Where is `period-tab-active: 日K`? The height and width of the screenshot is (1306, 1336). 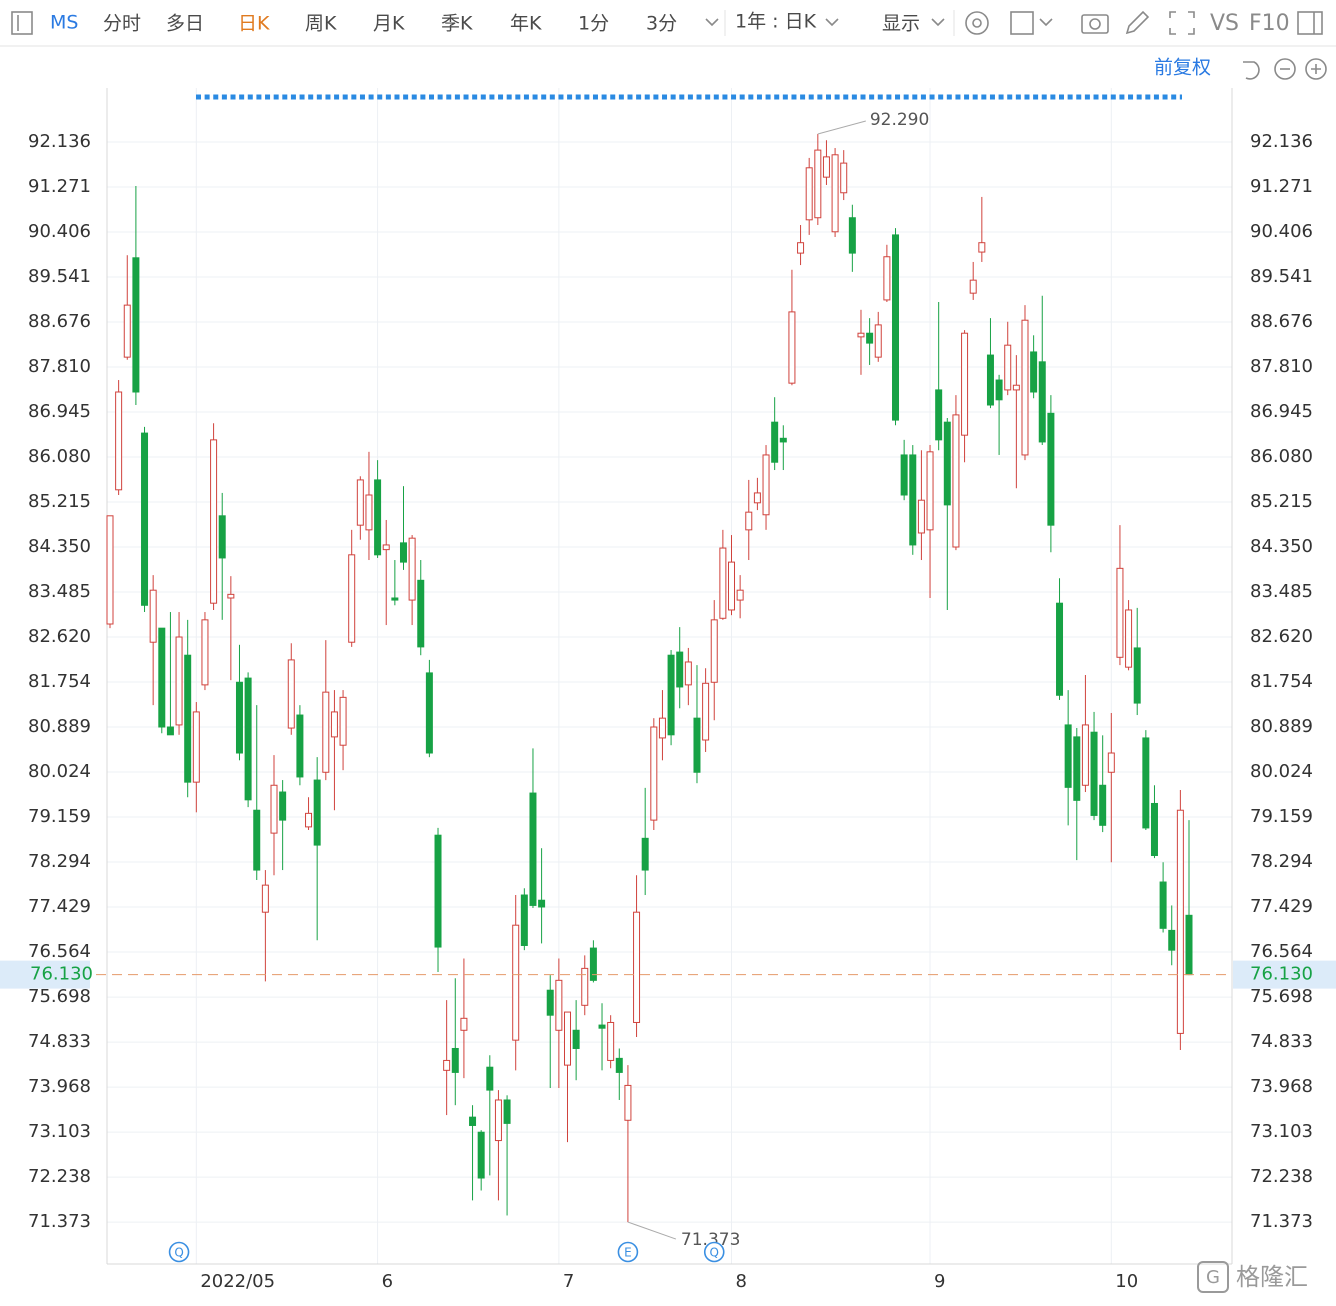 period-tab-active: 日K is located at coordinates (254, 24).